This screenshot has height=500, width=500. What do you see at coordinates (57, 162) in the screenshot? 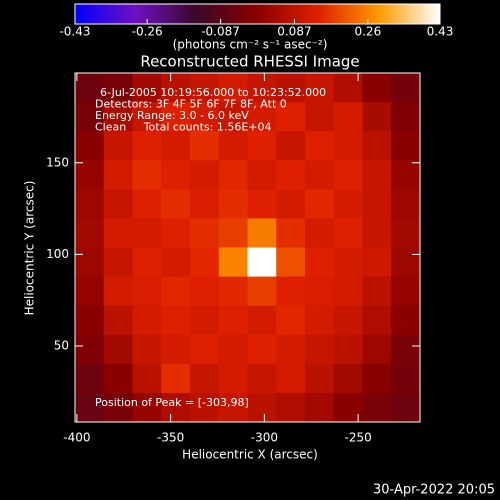
I see `y-tick-label: 150` at bounding box center [57, 162].